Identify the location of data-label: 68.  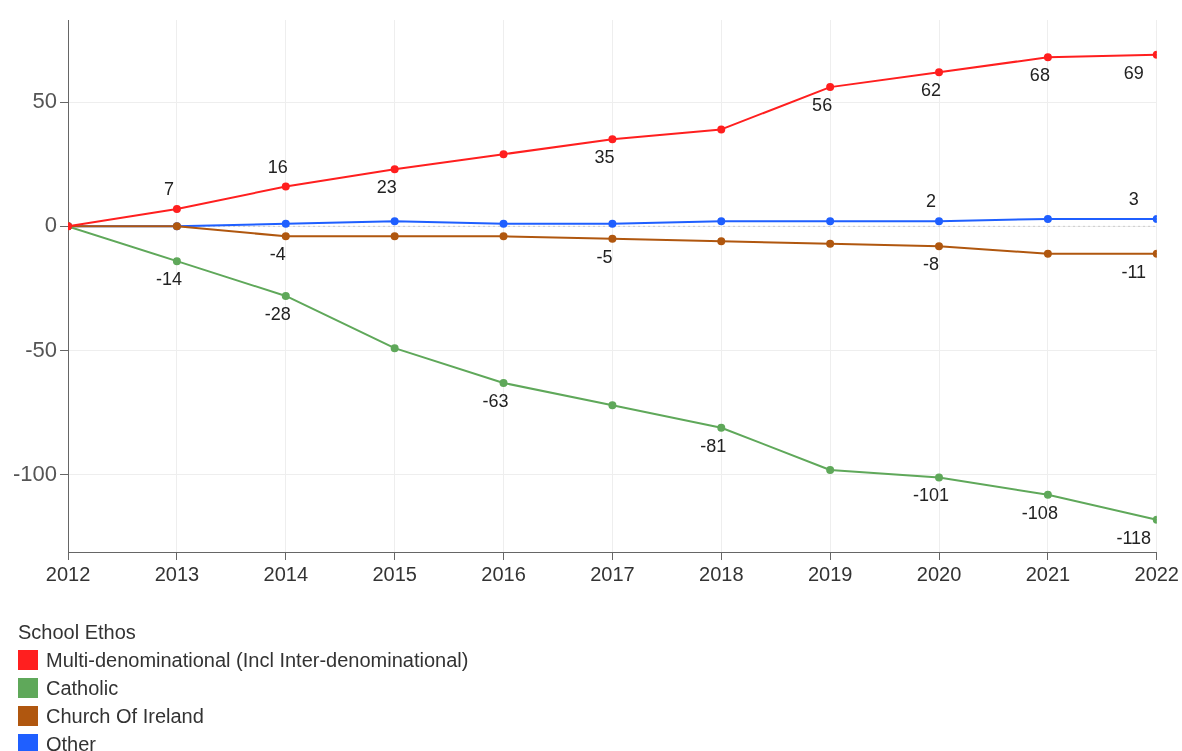
(1039, 75).